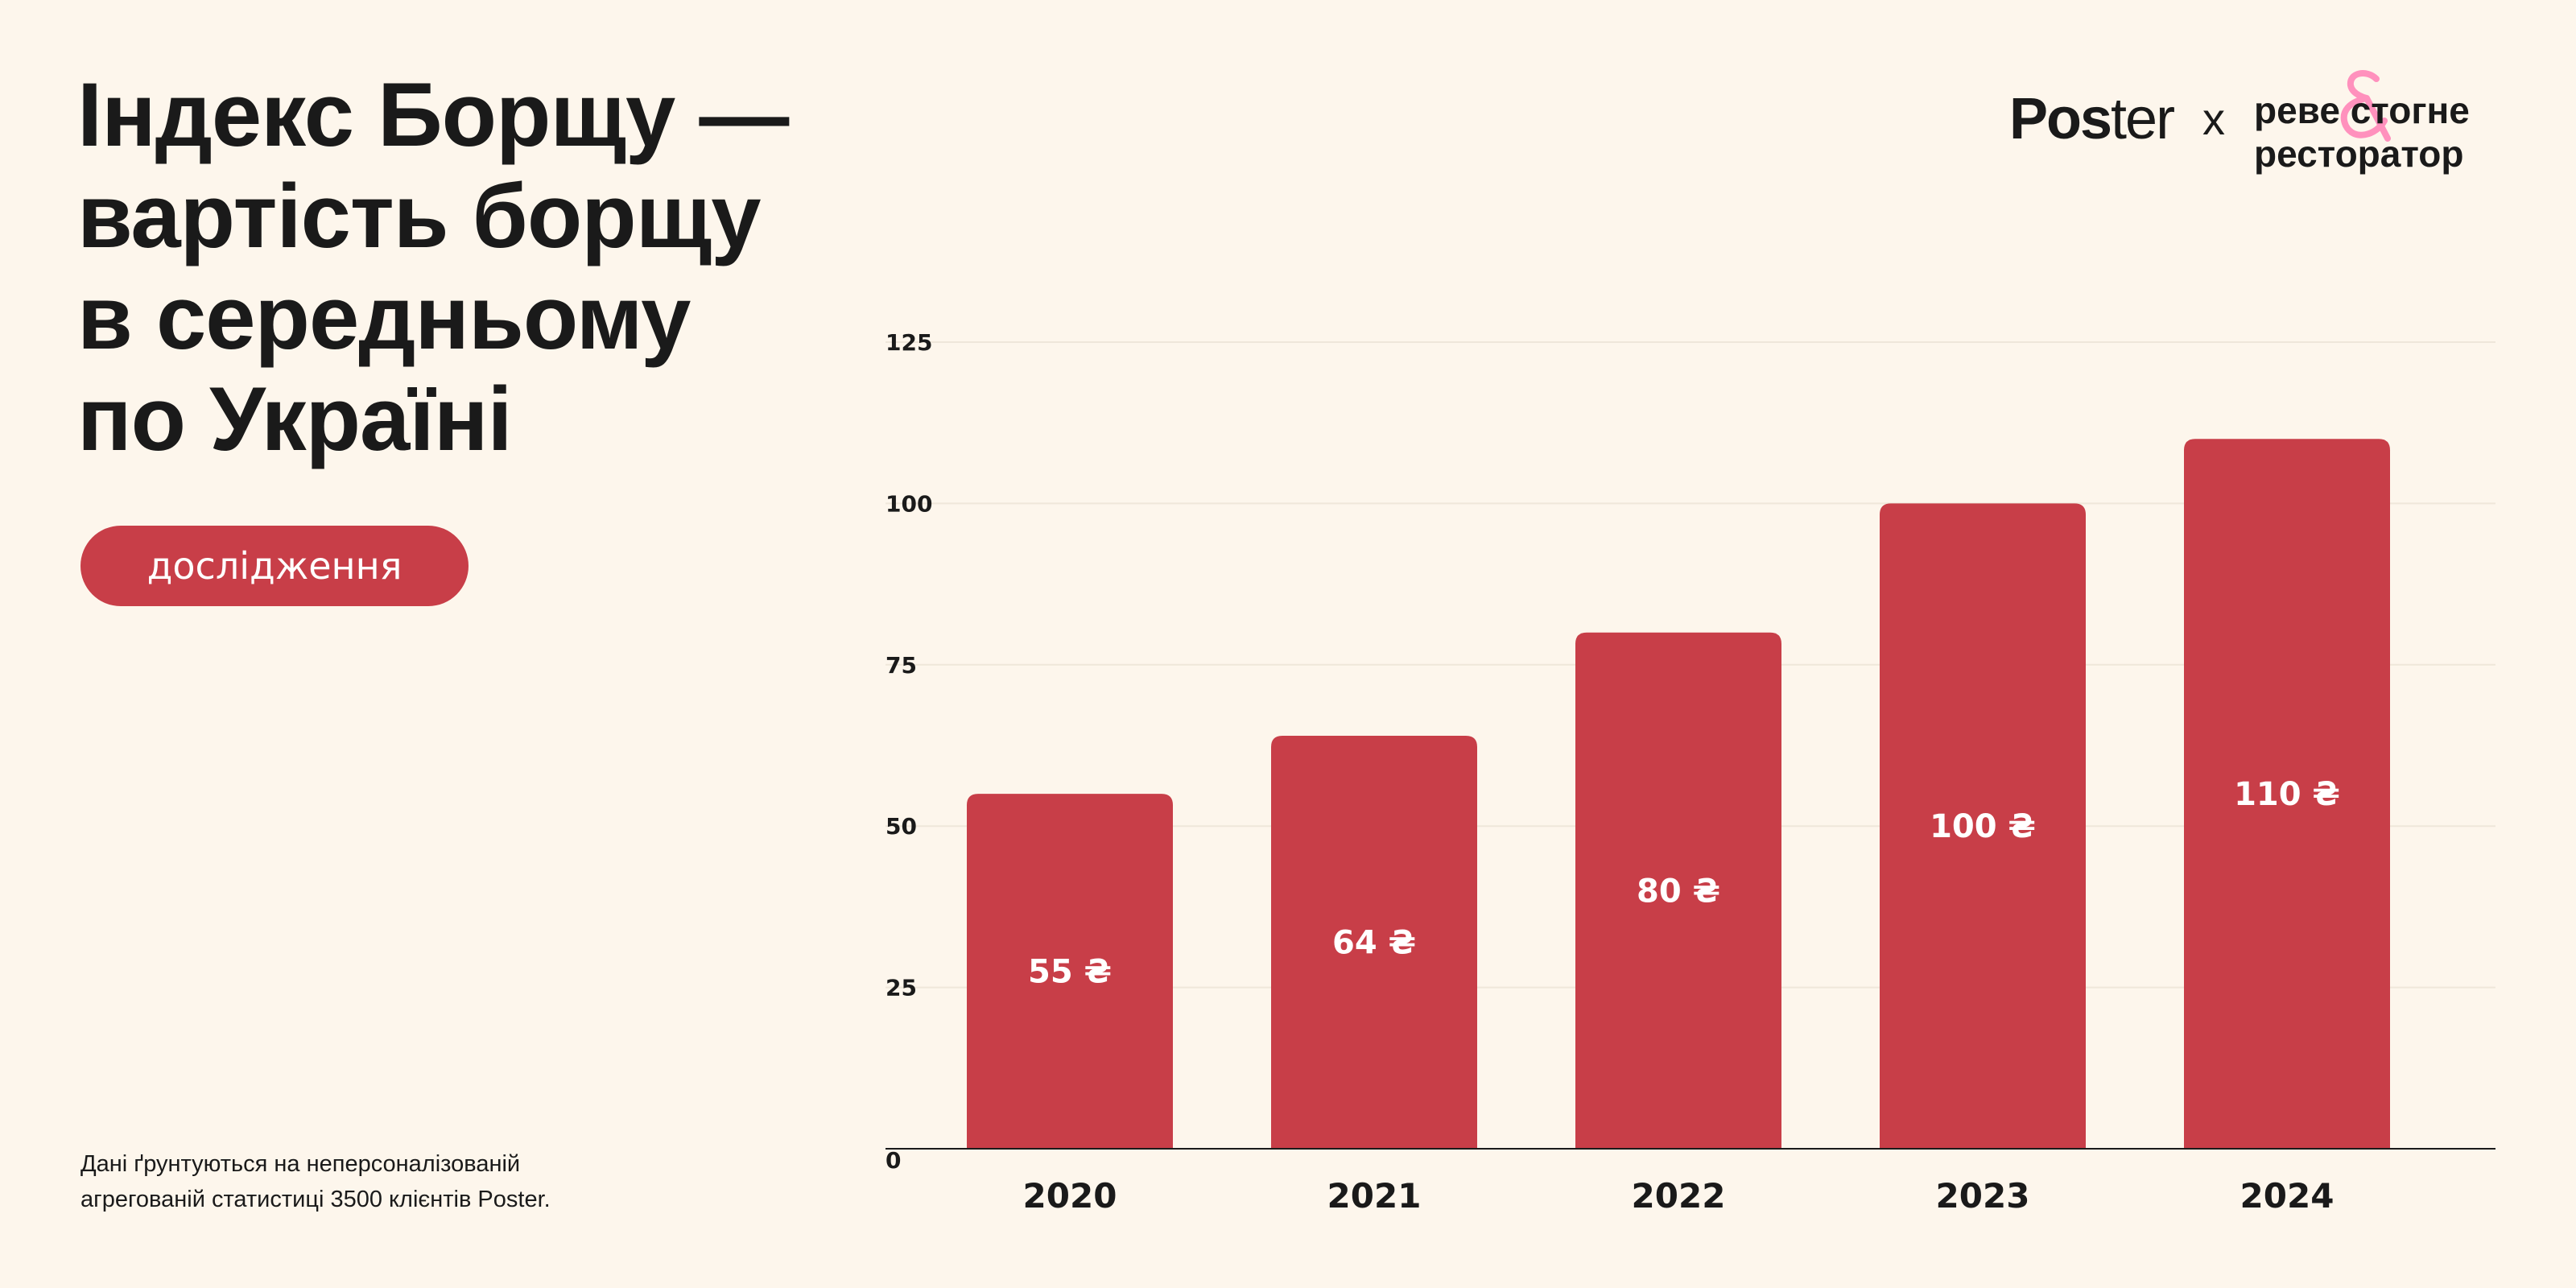 The width and height of the screenshot is (2576, 1288). Describe the element at coordinates (901, 826) in the screenshot. I see `y-tick-label: 50` at that location.